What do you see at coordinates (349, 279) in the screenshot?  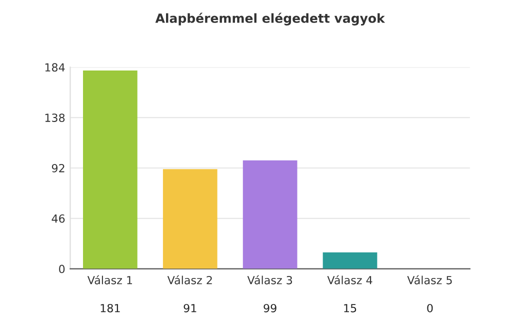 I see `x-tick-label: Válasz 4` at bounding box center [349, 279].